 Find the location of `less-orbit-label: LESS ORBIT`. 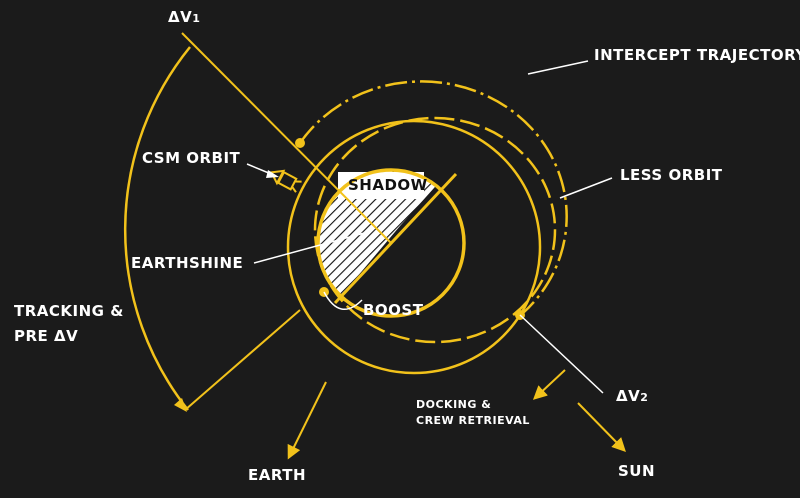

less-orbit-label: LESS ORBIT is located at coordinates (671, 175).